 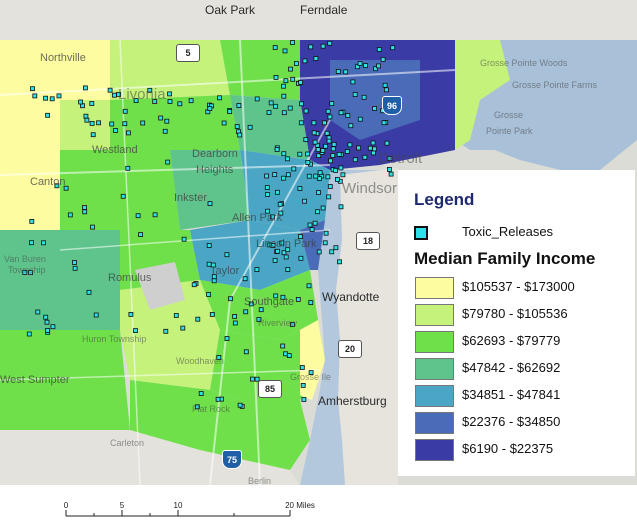 What do you see at coordinates (392, 105) in the screenshot?
I see `interstate-96-shield: 96` at bounding box center [392, 105].